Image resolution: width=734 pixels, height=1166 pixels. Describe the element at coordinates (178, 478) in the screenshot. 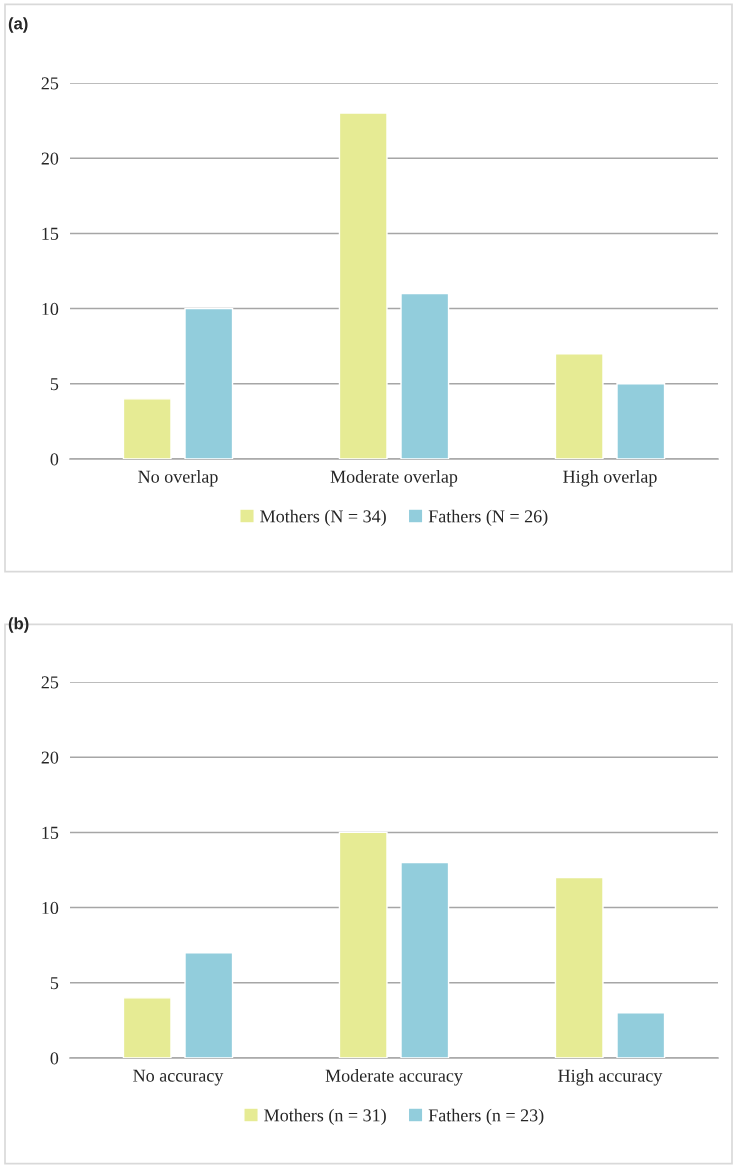

I see `x-tick-label: No overlap` at that location.